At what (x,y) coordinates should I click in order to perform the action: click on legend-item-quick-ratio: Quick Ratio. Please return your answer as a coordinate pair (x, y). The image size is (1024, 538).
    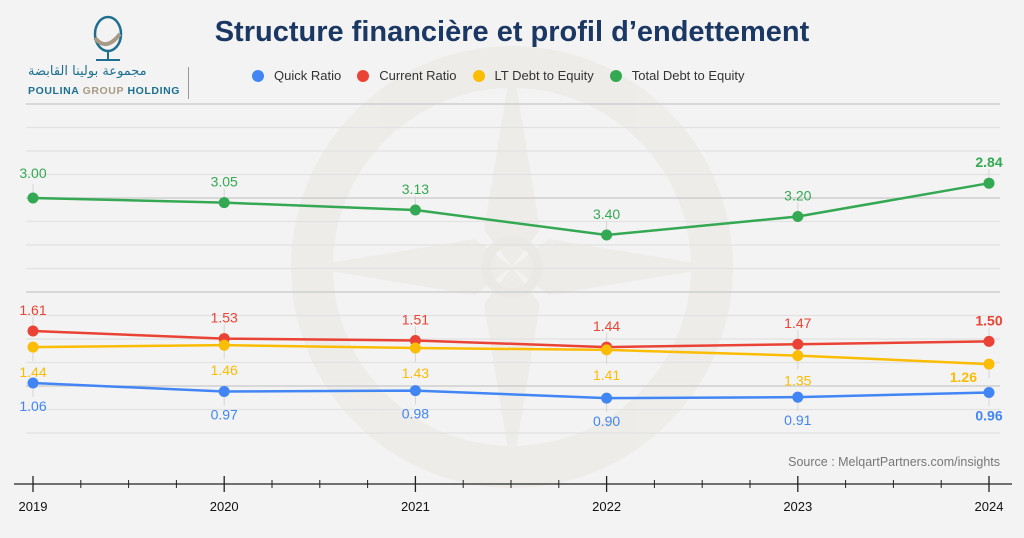
    Looking at the image, I should click on (296, 75).